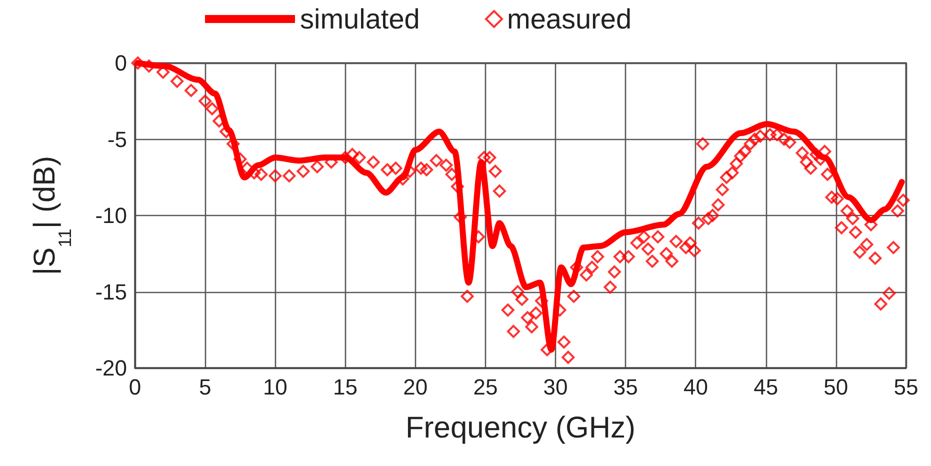  I want to click on x-tick-label: 30, so click(555, 387).